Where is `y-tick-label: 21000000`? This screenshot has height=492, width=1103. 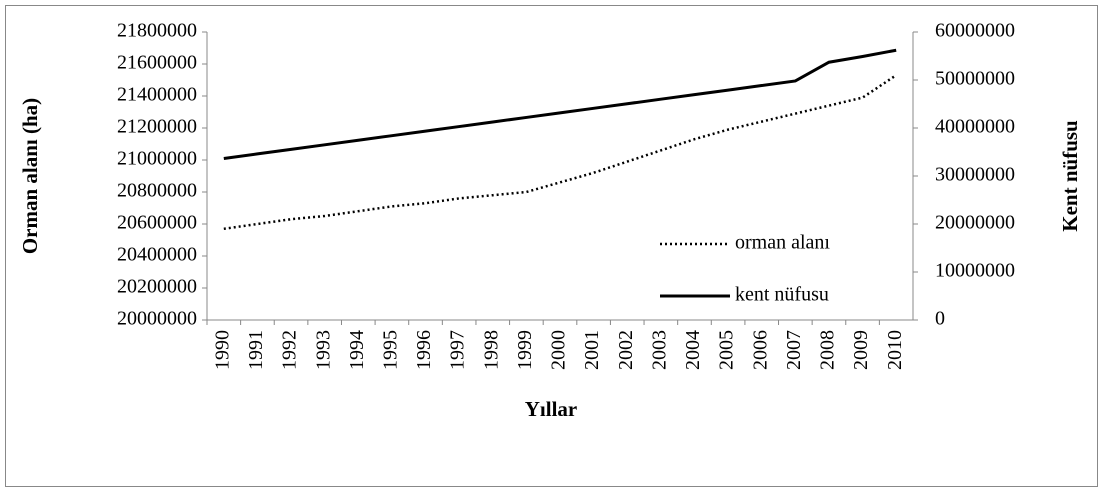 y-tick-label: 21000000 is located at coordinates (157, 159).